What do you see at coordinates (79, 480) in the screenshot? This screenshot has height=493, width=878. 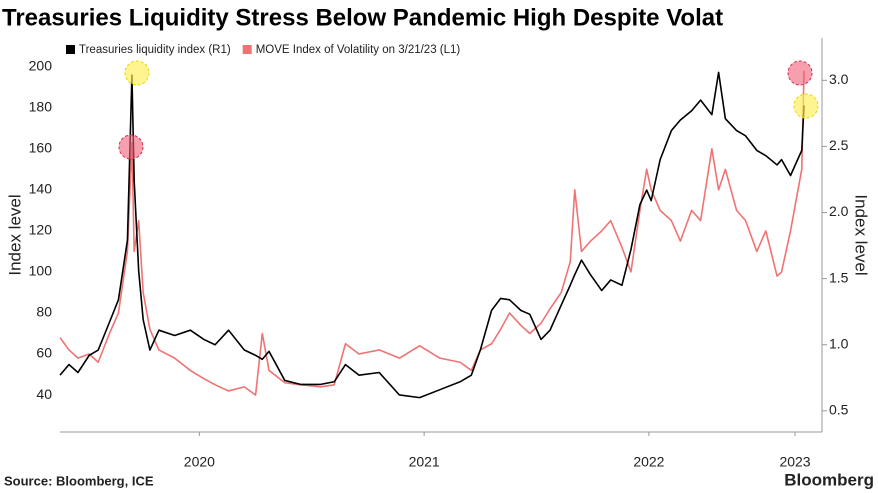 I see `source: Source: Bloomberg, ICE` at bounding box center [79, 480].